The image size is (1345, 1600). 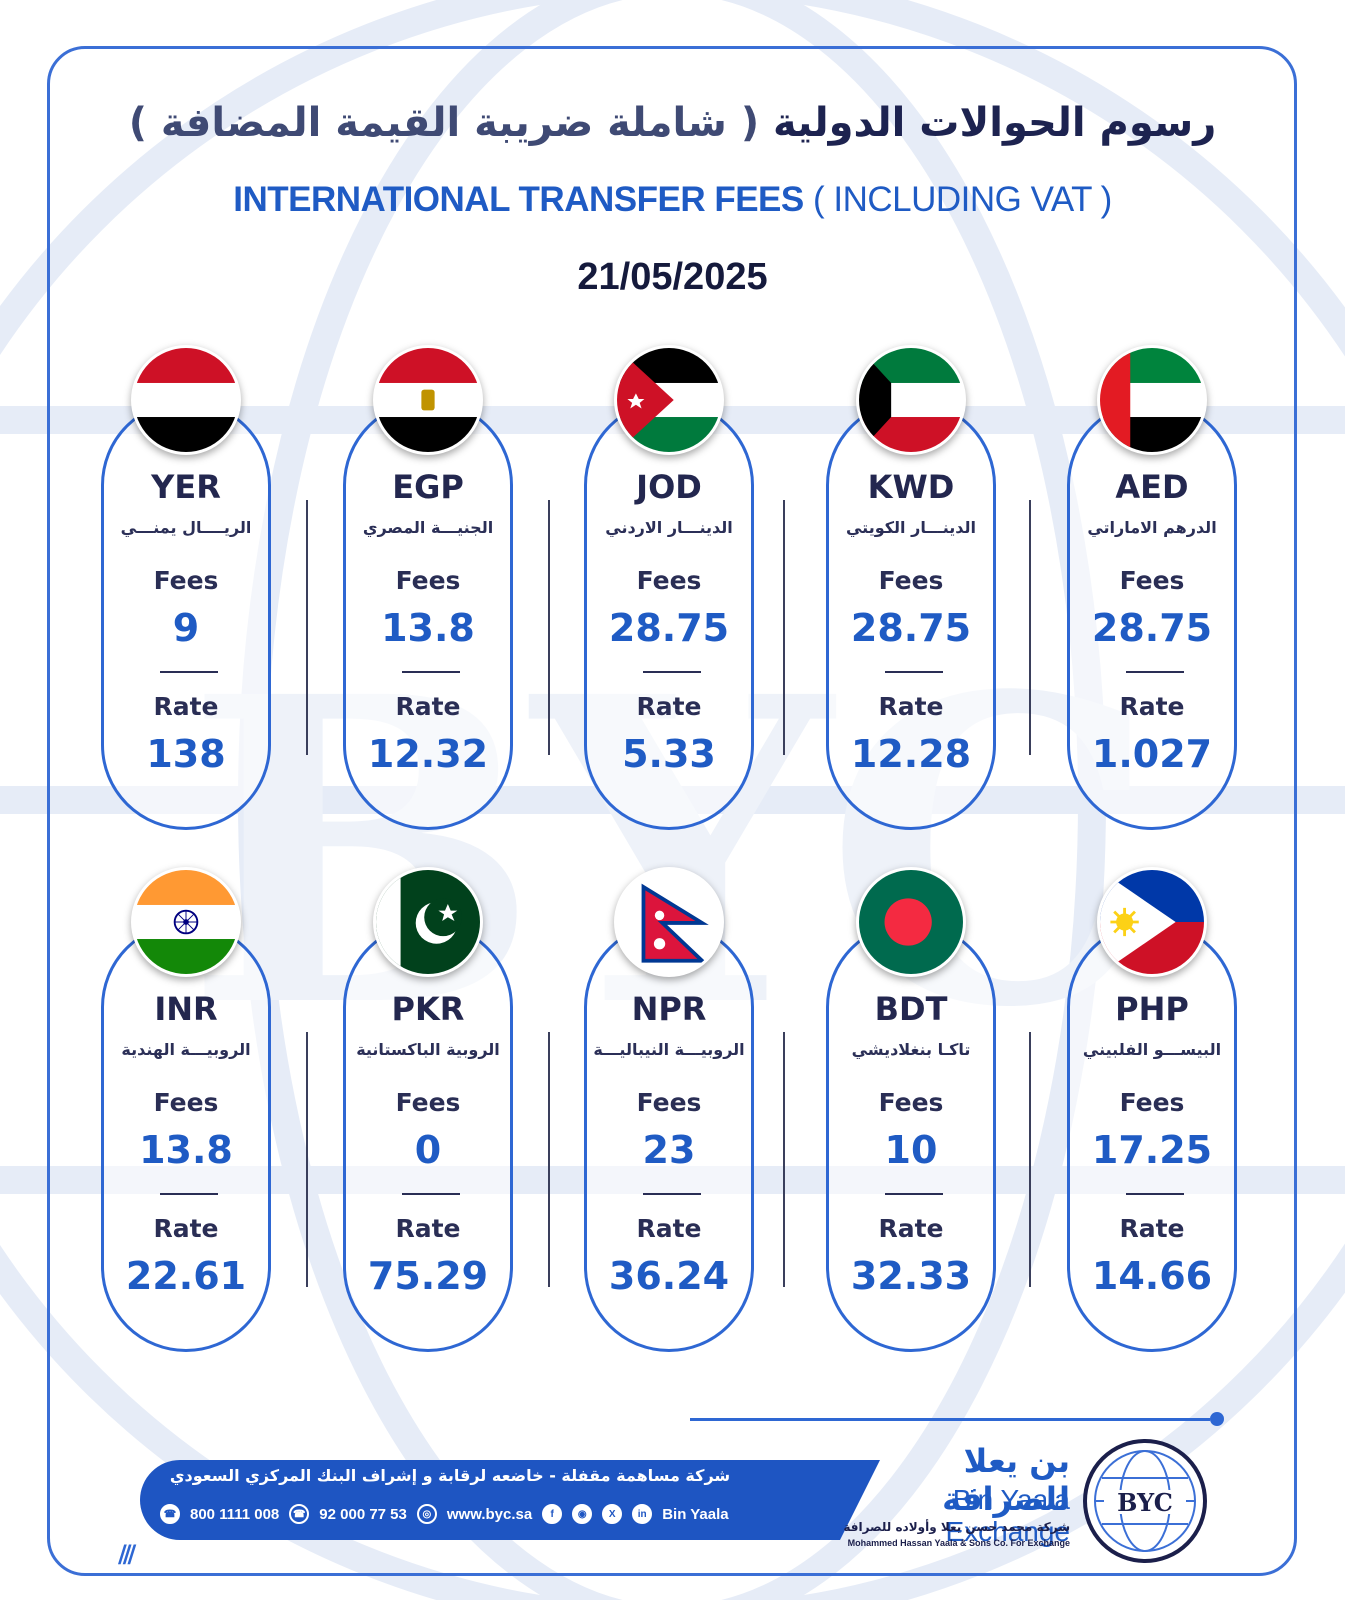 I want to click on currency-code: PHP, so click(x=1152, y=1009).